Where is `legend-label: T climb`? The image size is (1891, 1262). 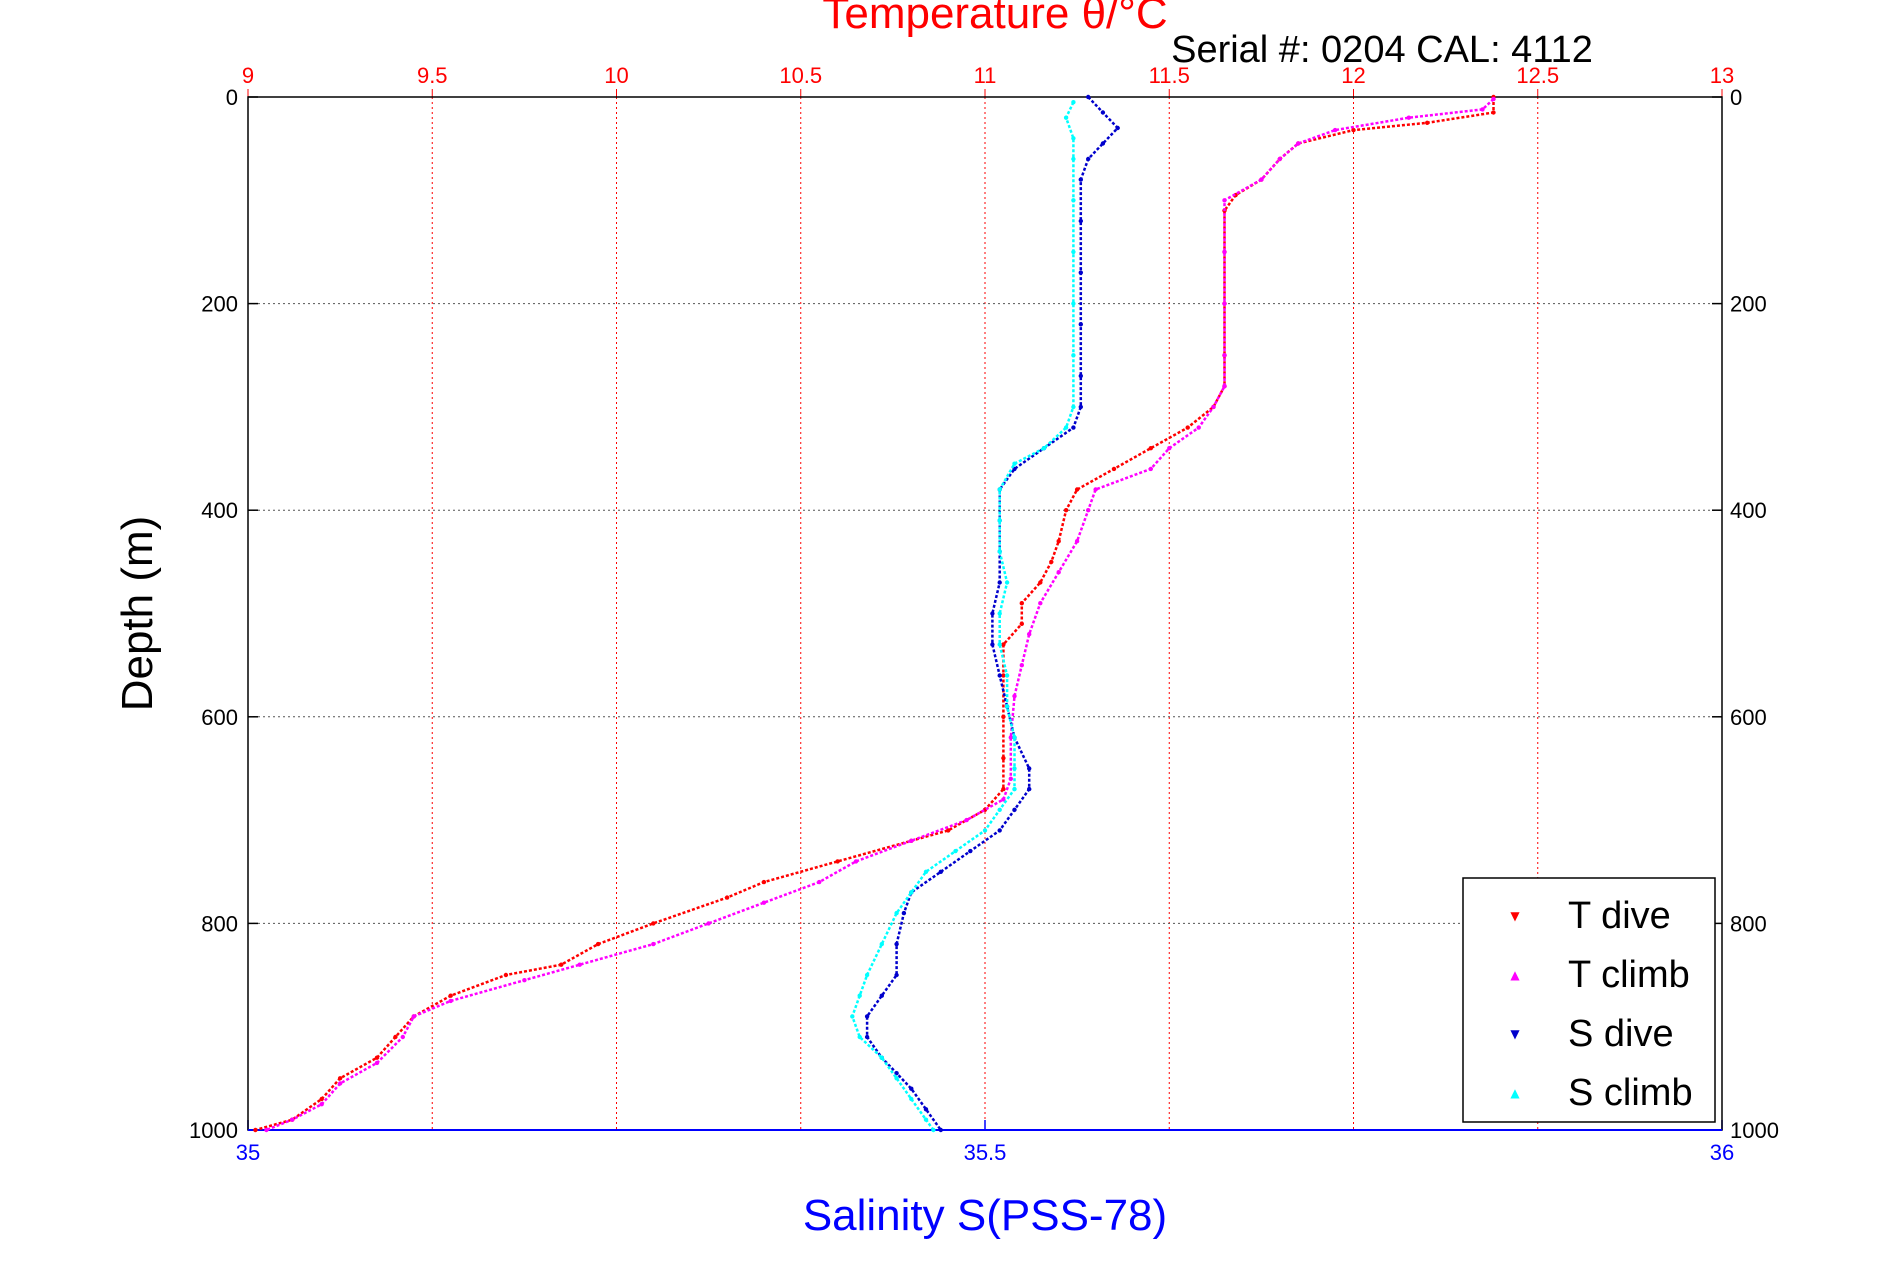 legend-label: T climb is located at coordinates (1629, 975).